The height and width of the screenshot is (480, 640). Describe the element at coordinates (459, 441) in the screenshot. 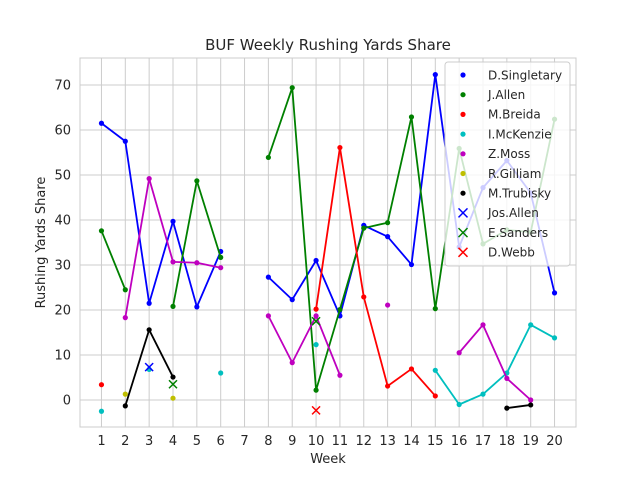

I see `x-tick-label: 16` at that location.